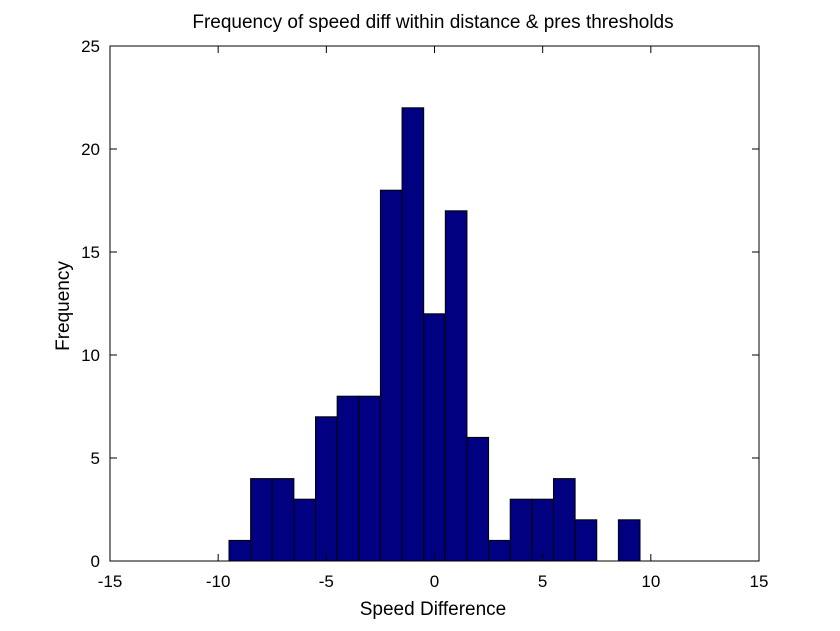 This screenshot has height=631, width=840. Describe the element at coordinates (63, 306) in the screenshot. I see `y-axis-label: Frequency` at that location.